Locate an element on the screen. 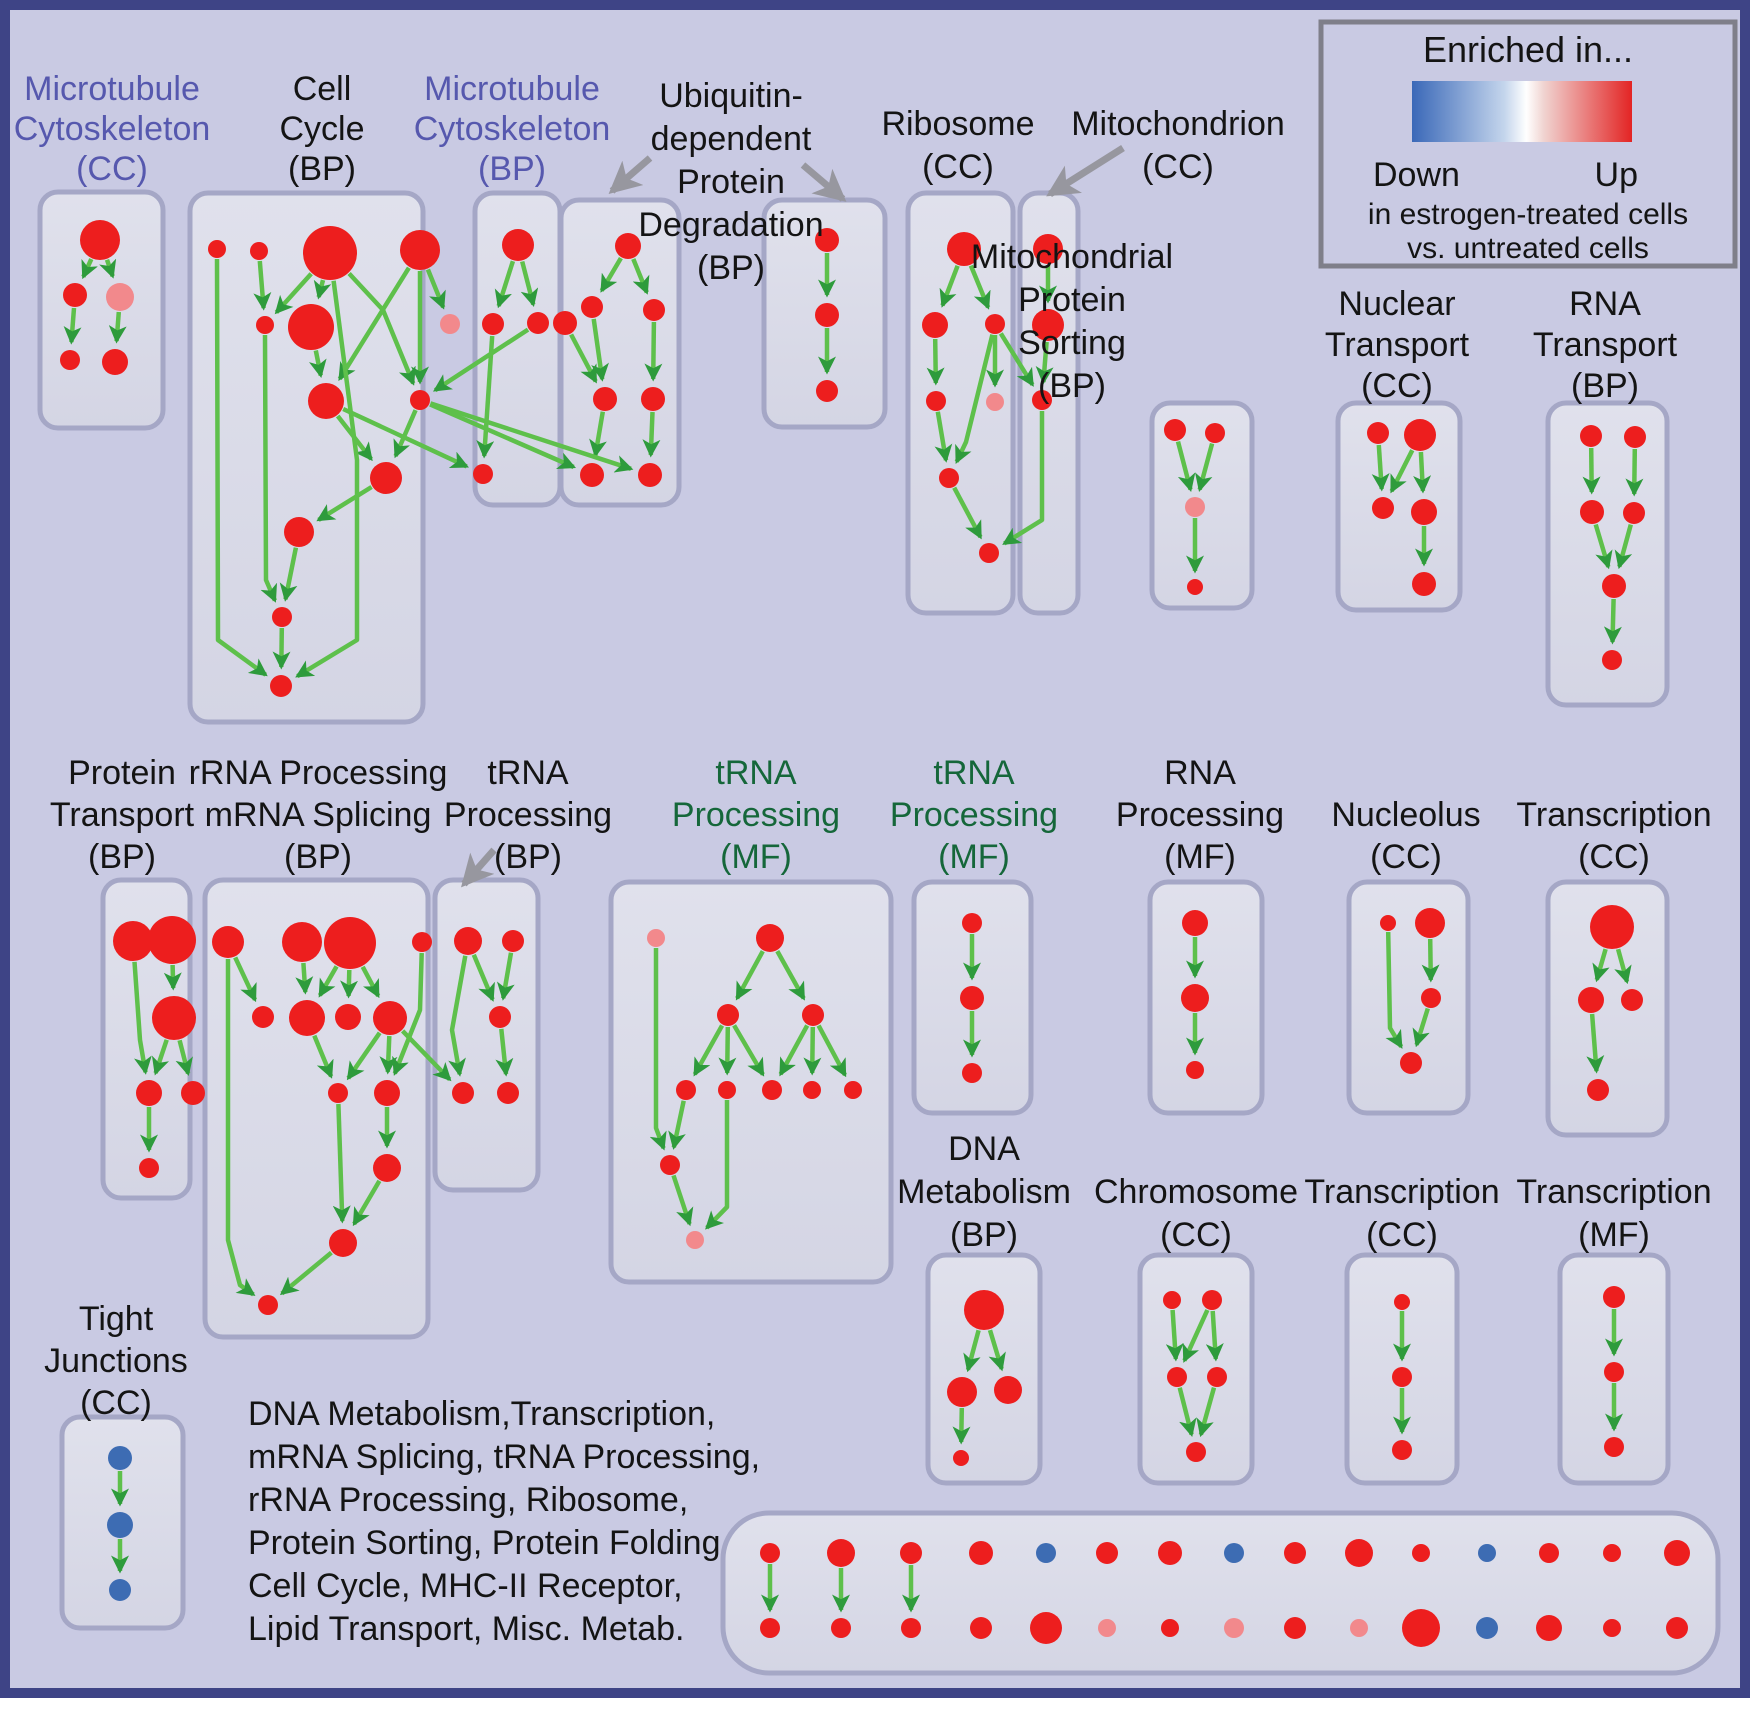  cluster-label-trna-processing-mf-large: Processing is located at coordinates (756, 815).